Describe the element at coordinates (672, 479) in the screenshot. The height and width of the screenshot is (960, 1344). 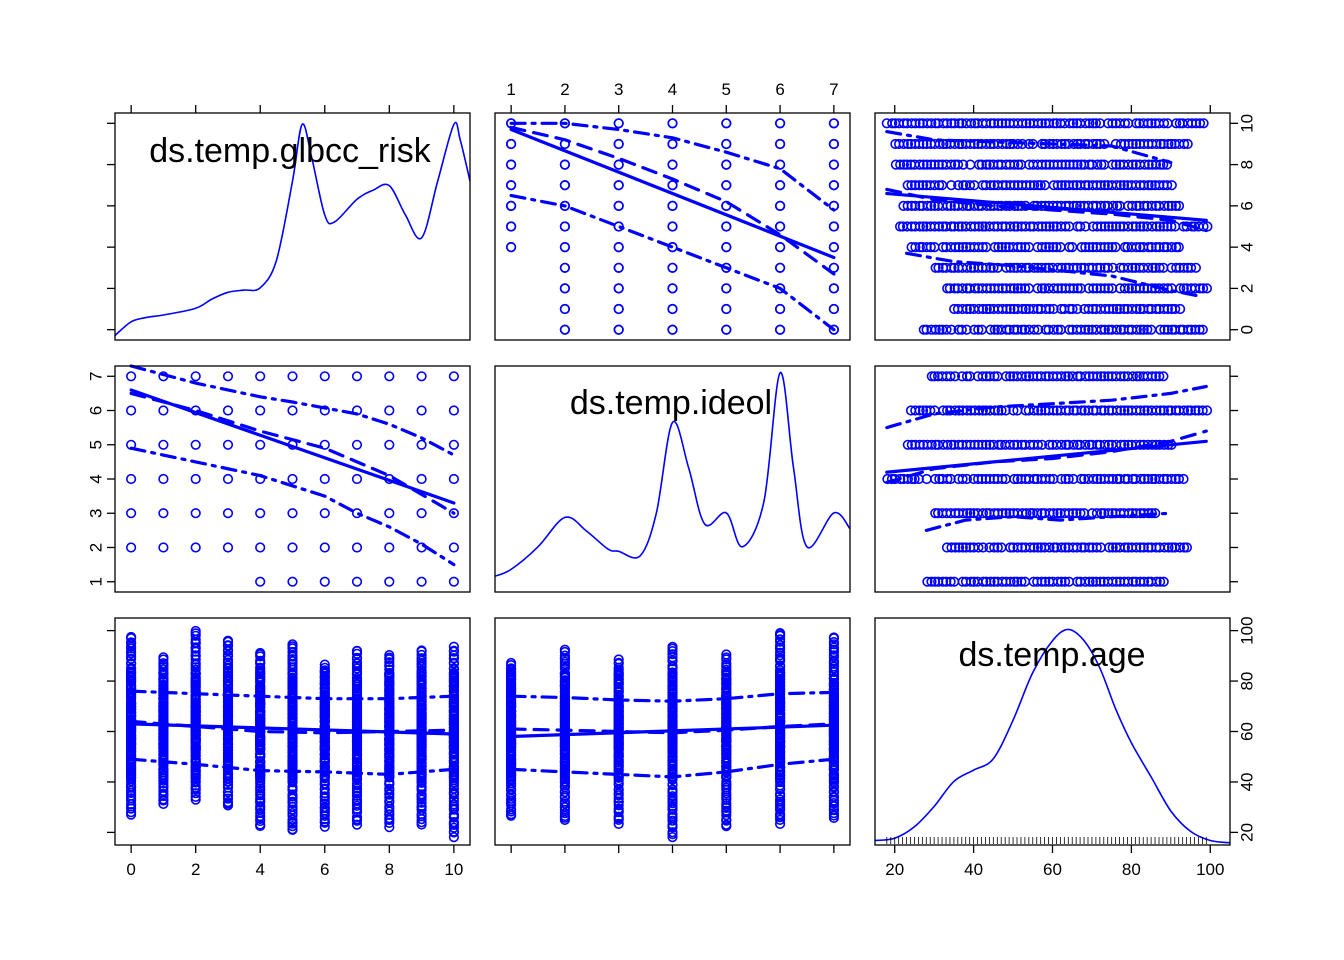
I see `panel-frame-r1c1` at that location.